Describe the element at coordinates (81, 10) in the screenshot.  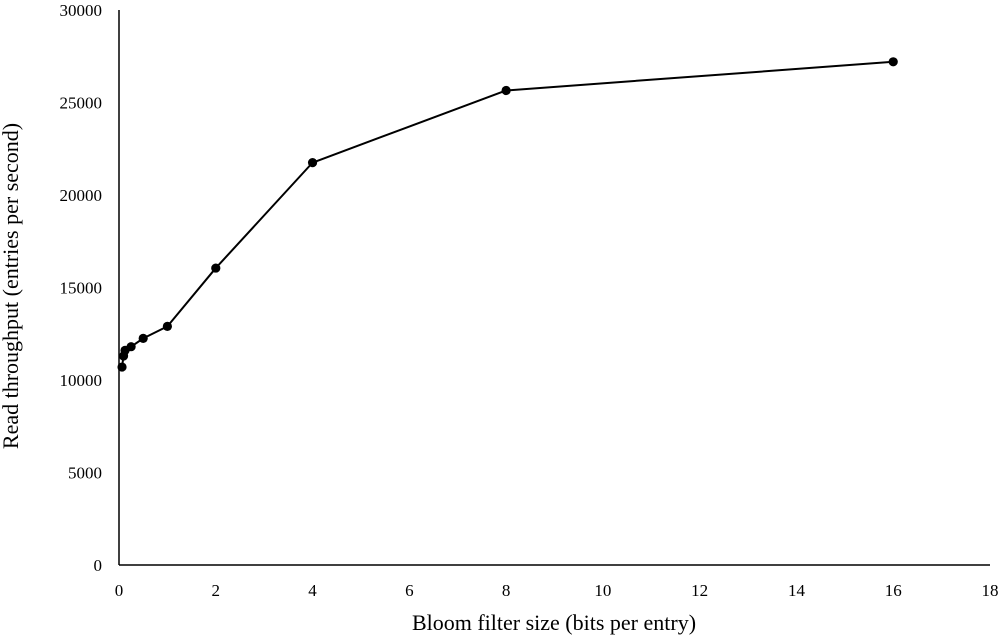
I see `y-tick-label: 30000` at that location.